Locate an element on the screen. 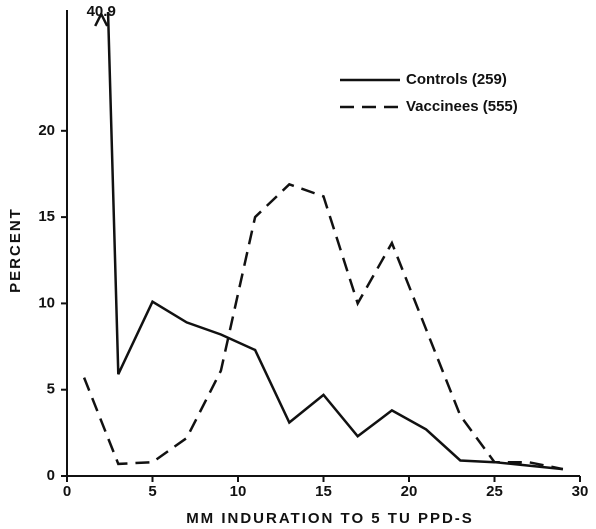  y-tick-label: 20 is located at coordinates (46, 130).